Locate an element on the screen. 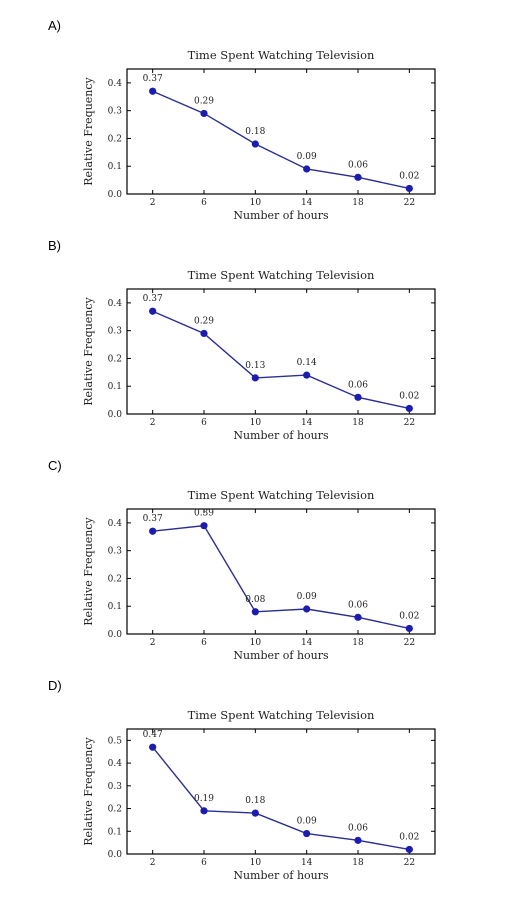  panel-label-c: C) is located at coordinates (55, 465).